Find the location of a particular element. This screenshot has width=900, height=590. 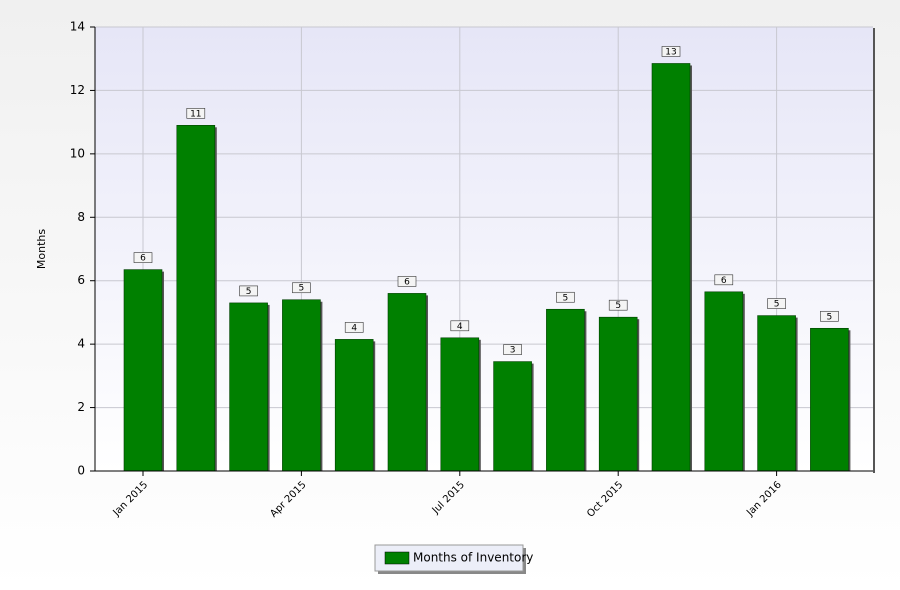

value-label: 3 is located at coordinates (513, 351).